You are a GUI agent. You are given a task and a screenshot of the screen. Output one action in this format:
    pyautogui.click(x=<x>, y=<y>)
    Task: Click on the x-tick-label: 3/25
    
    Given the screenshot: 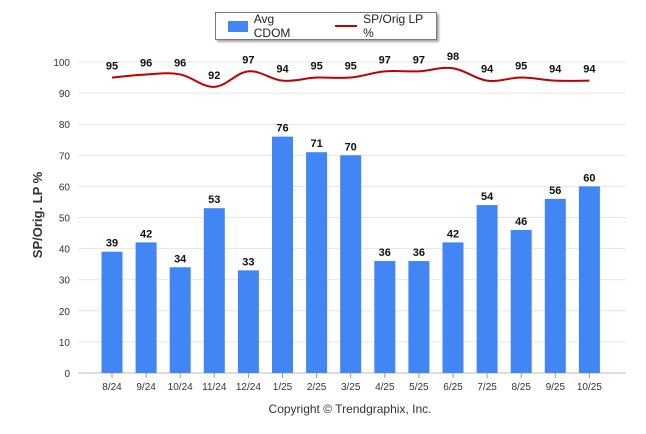 What is the action you would take?
    pyautogui.click(x=351, y=387)
    